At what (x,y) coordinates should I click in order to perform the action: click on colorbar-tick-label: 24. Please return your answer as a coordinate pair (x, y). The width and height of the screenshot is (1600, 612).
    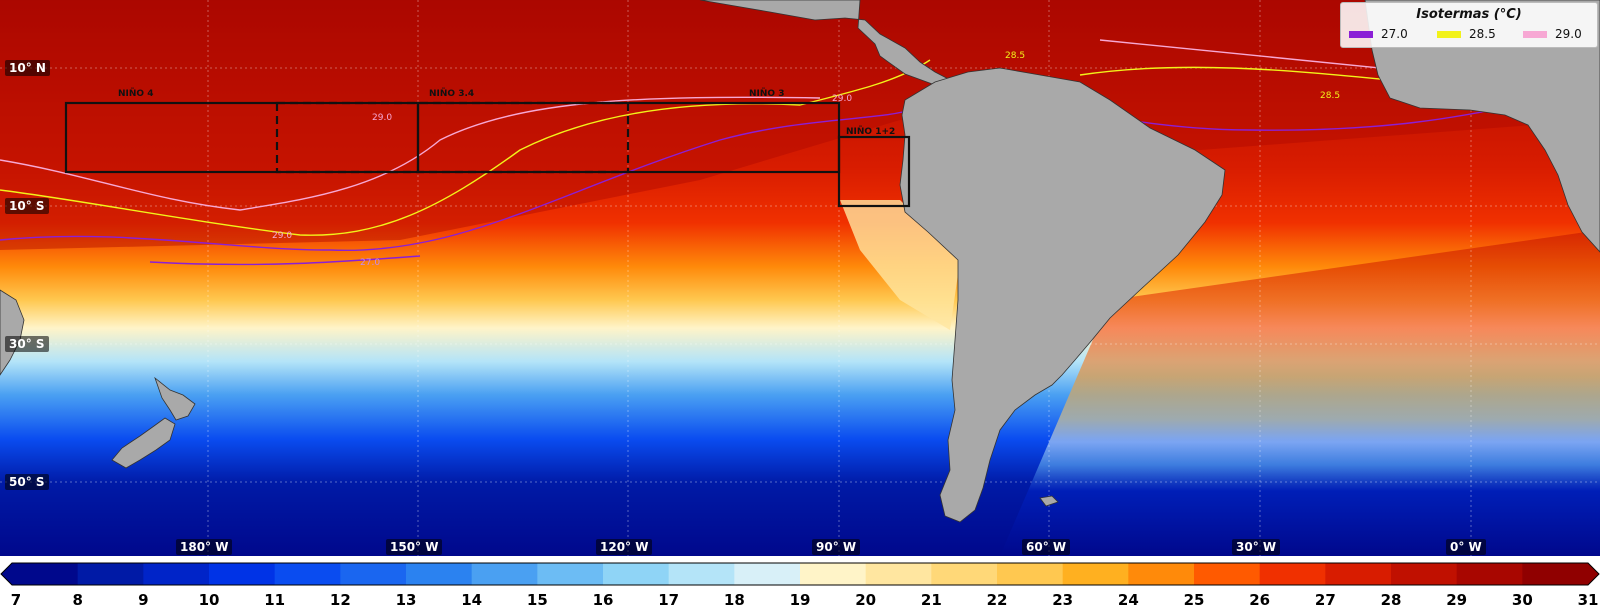
    Looking at the image, I should click on (1128, 600).